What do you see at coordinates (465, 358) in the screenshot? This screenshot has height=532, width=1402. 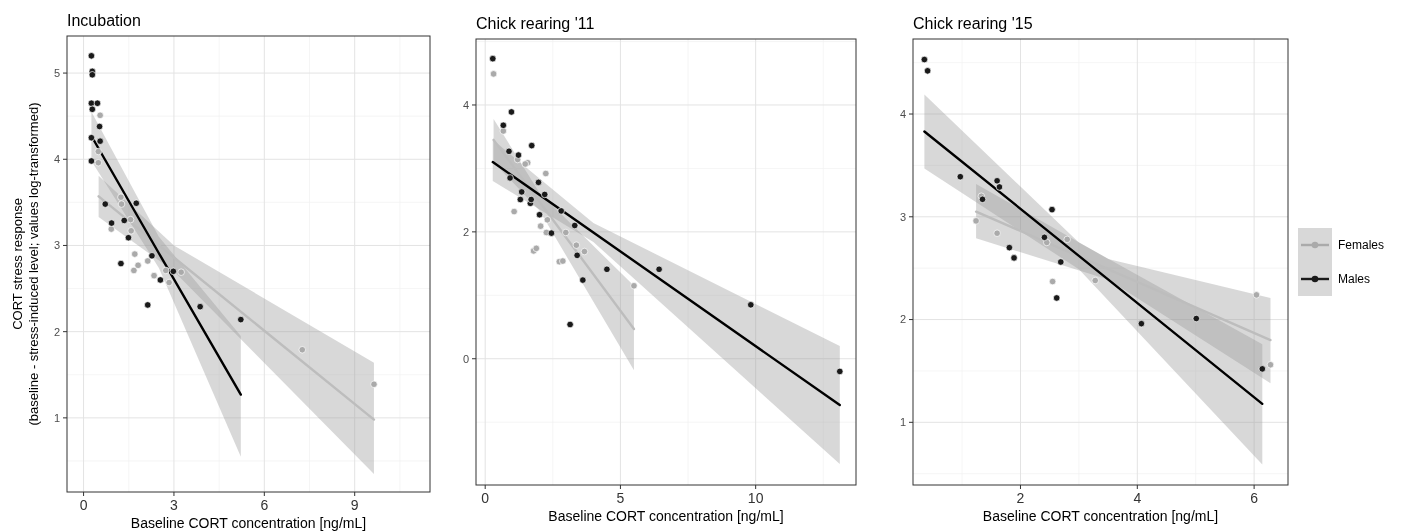 I see `y-tick-label: 0` at bounding box center [465, 358].